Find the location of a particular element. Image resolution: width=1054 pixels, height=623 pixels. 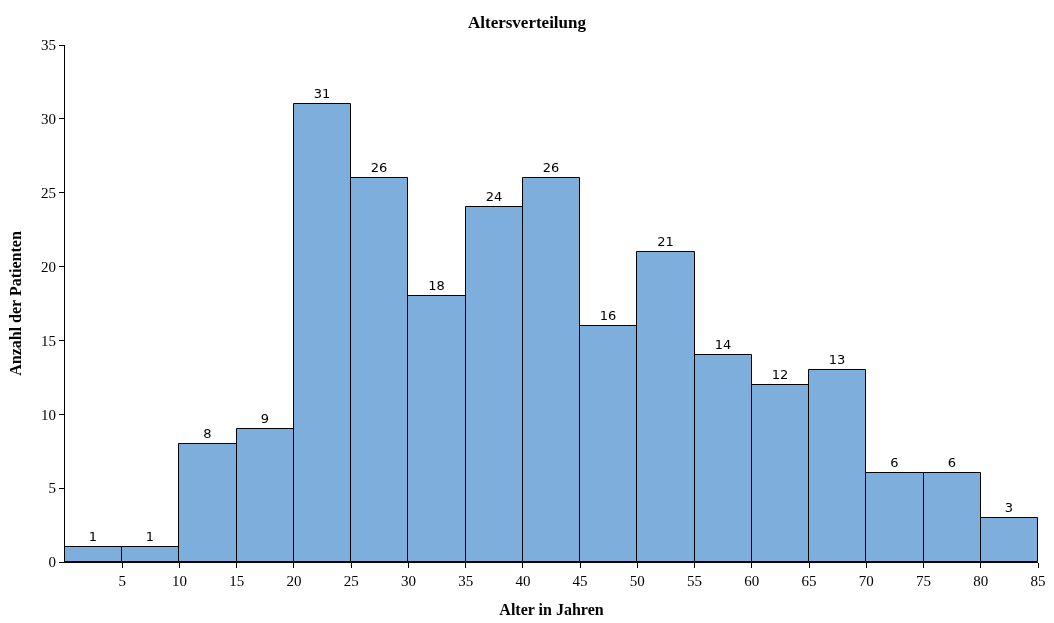

x-axis-title: Alter in Jahren is located at coordinates (551, 609).